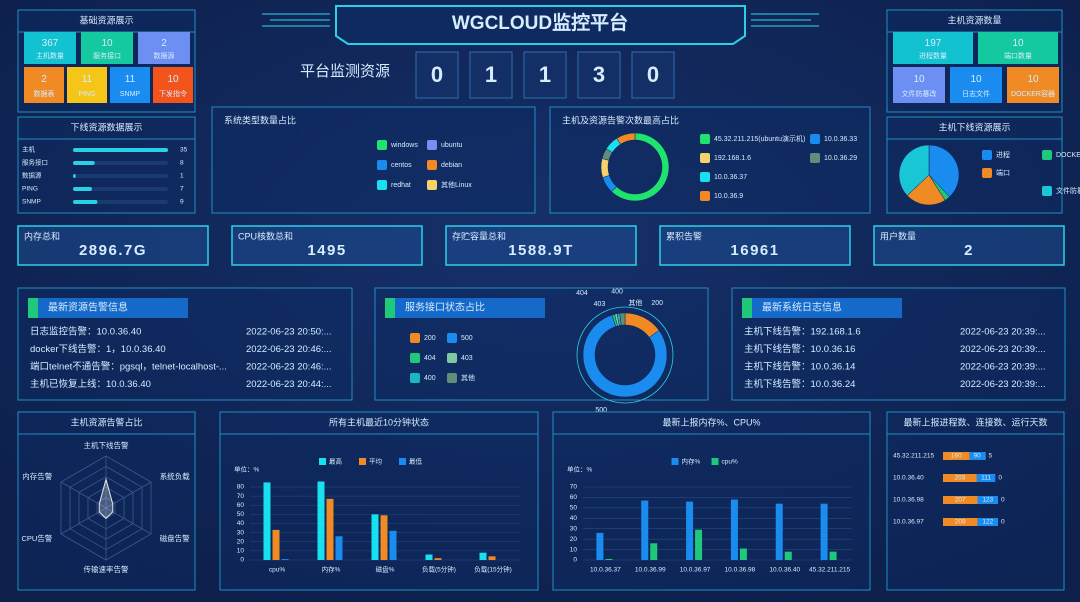 The image size is (1080, 602). I want to click on legend-label: 最高, so click(336, 461).